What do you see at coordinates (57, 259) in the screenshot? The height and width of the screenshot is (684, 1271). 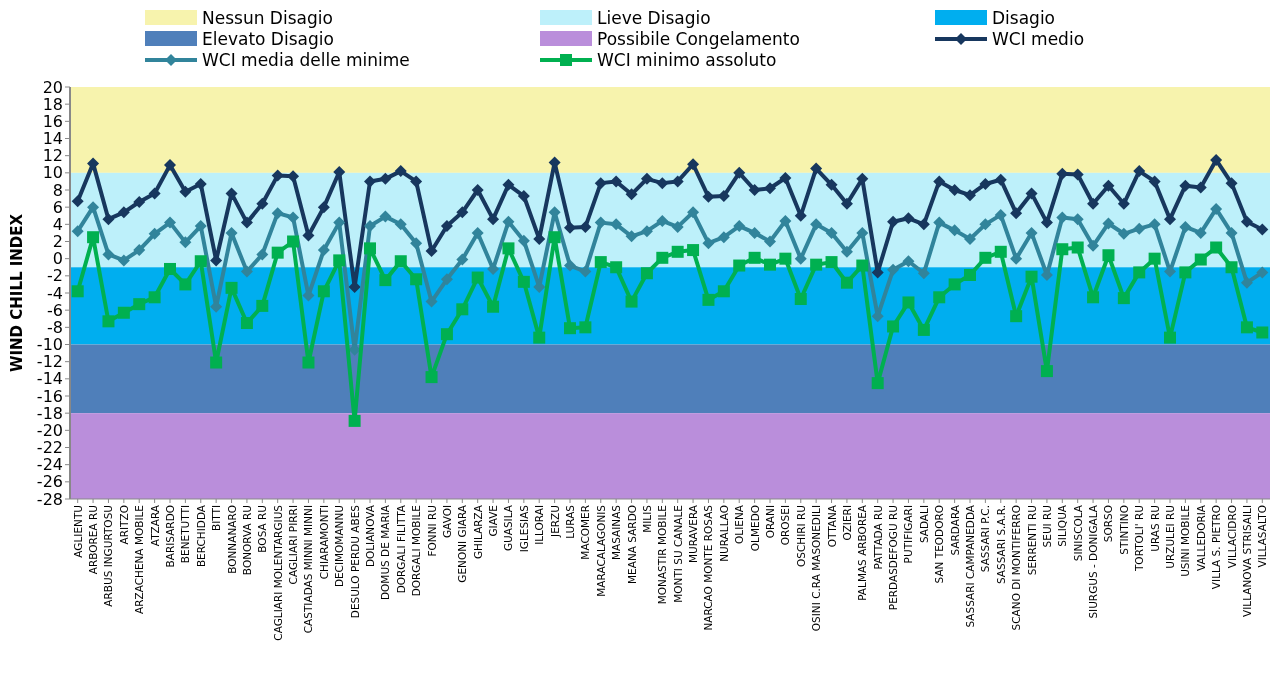 I see `y-tick-label: 0` at bounding box center [57, 259].